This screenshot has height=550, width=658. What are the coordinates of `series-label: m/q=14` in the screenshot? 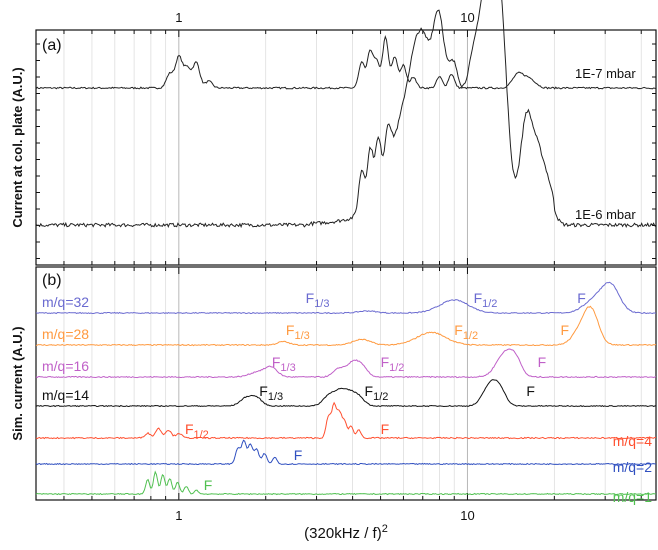 It's located at (65, 395).